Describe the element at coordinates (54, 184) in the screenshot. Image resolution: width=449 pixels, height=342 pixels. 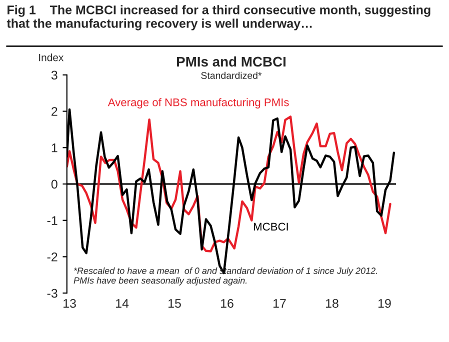
I see `y-tick-label: 0` at that location.